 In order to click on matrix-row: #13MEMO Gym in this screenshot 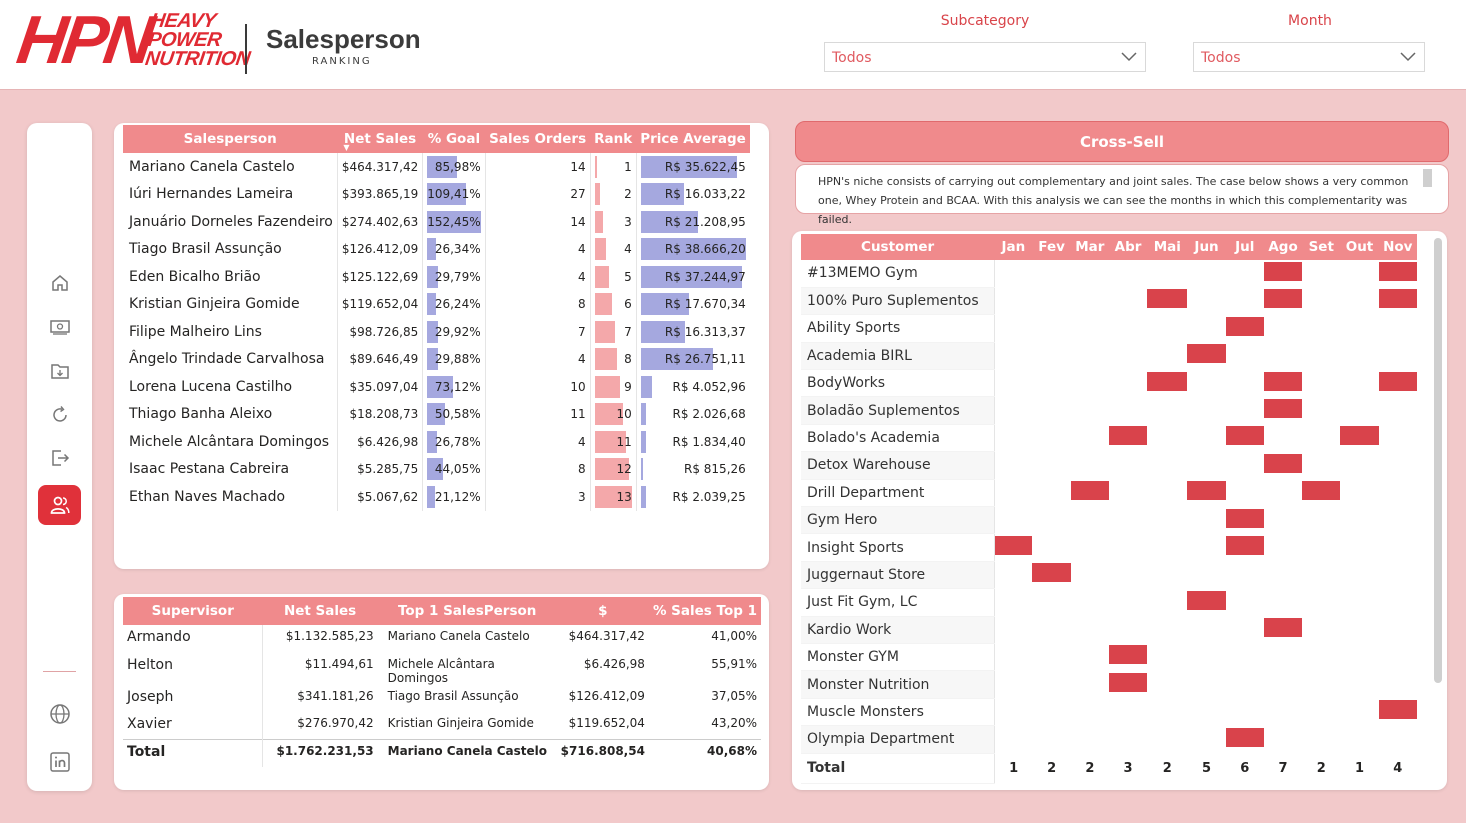, I will do `click(1109, 274)`.